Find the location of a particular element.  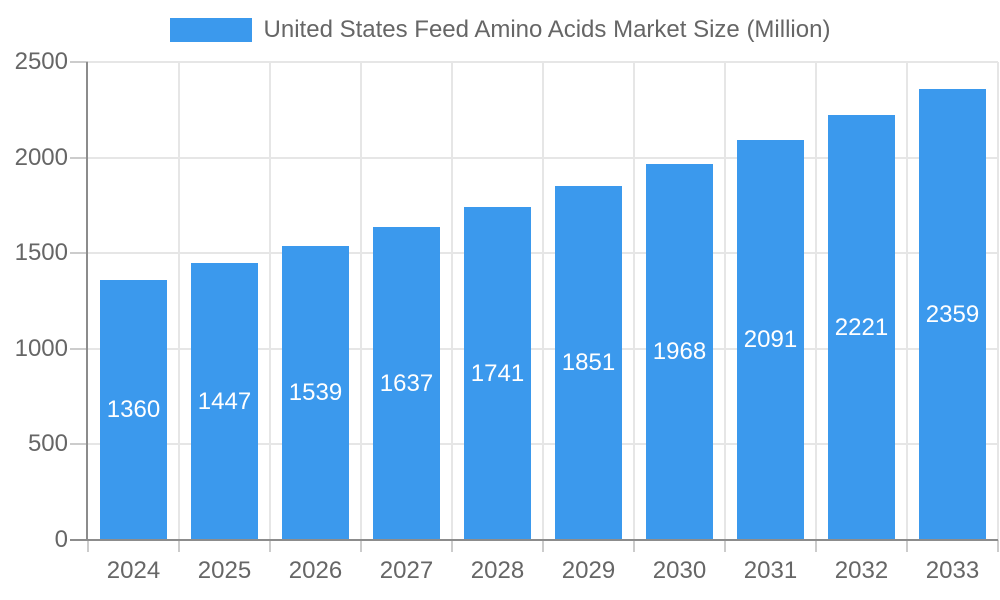

bar-2025: 1447 is located at coordinates (224, 401).